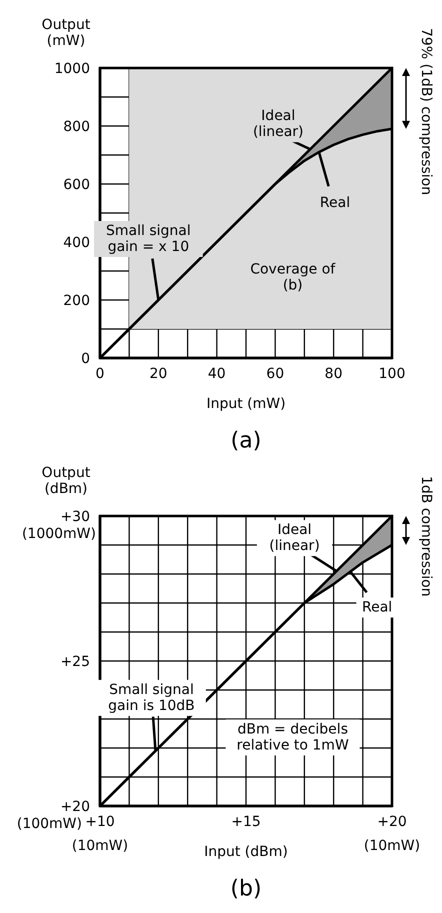 The height and width of the screenshot is (913, 442). I want to click on text: 1dB compression, so click(426, 536).